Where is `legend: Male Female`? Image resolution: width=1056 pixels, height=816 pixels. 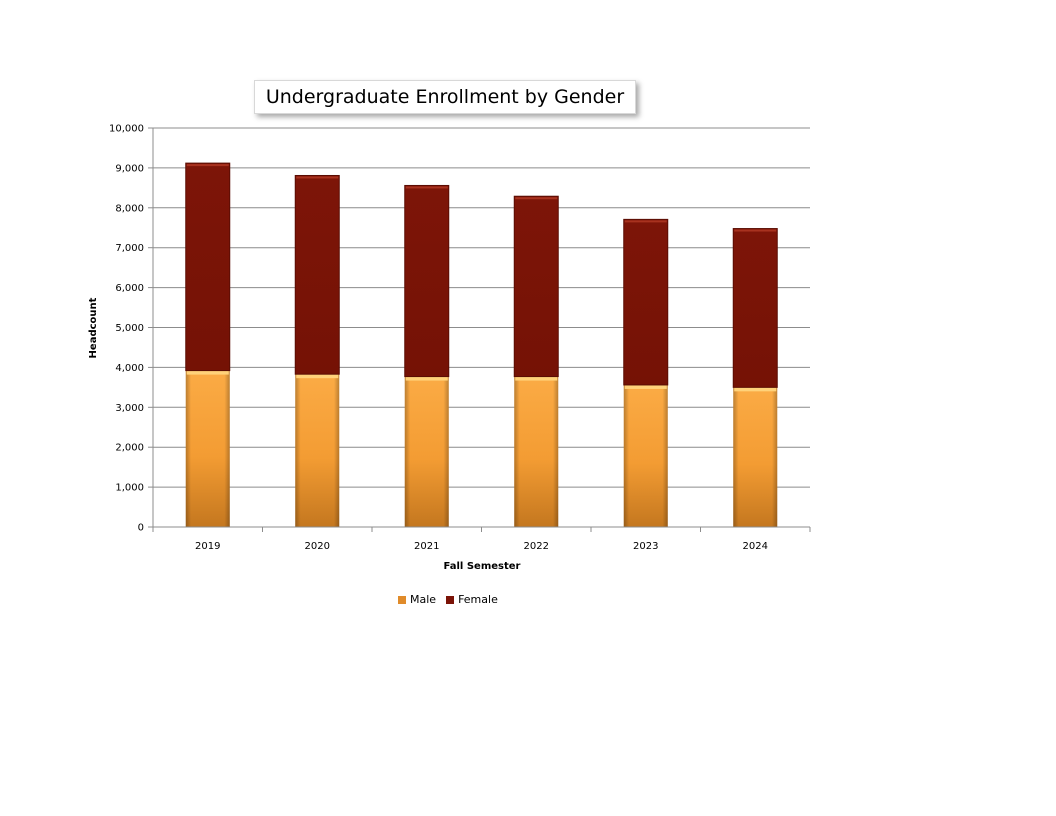
legend: Male Female is located at coordinates (453, 599).